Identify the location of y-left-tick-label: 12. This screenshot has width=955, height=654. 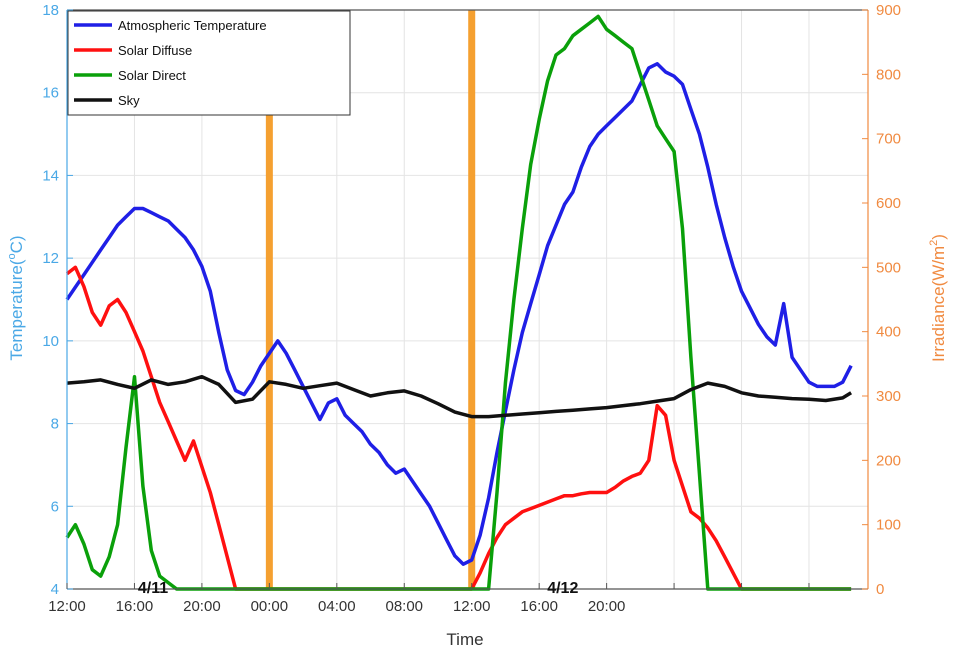
(50, 258).